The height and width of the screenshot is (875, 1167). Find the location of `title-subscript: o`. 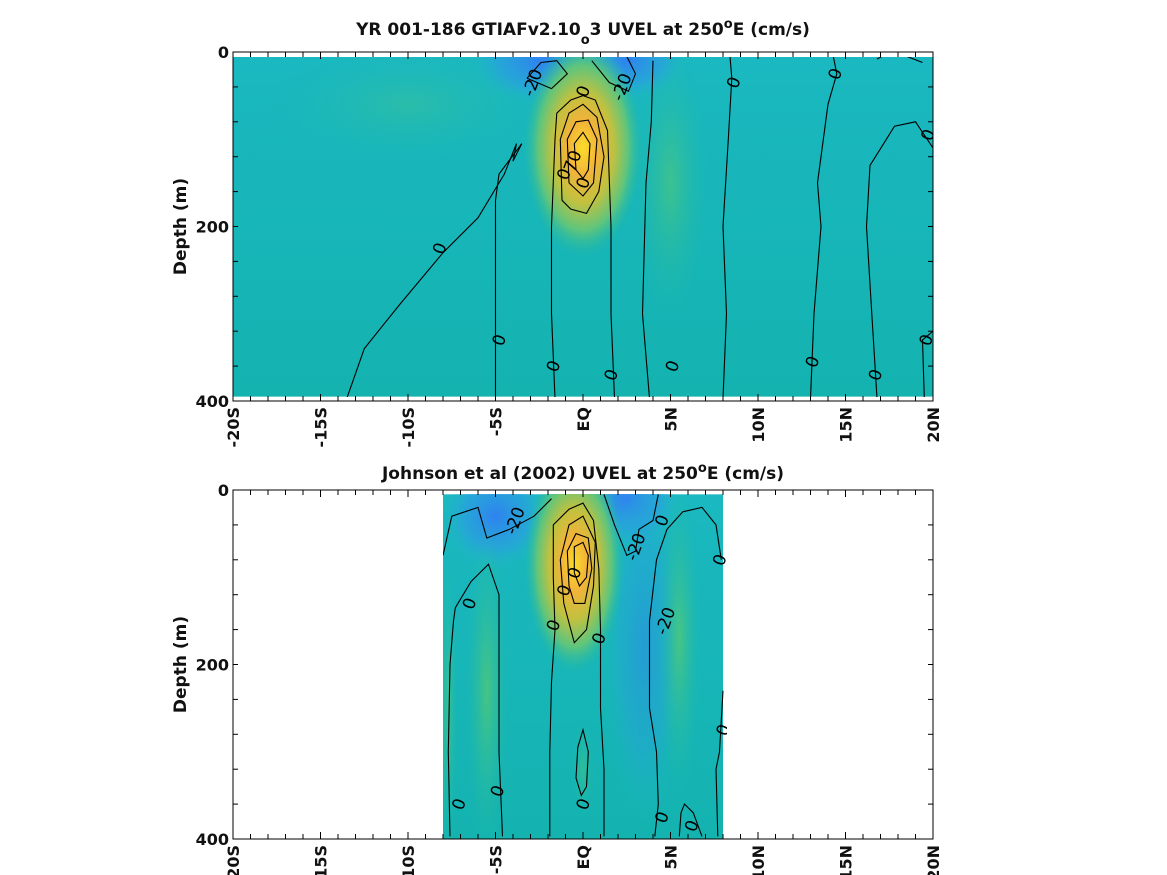

title-subscript: o is located at coordinates (585, 40).